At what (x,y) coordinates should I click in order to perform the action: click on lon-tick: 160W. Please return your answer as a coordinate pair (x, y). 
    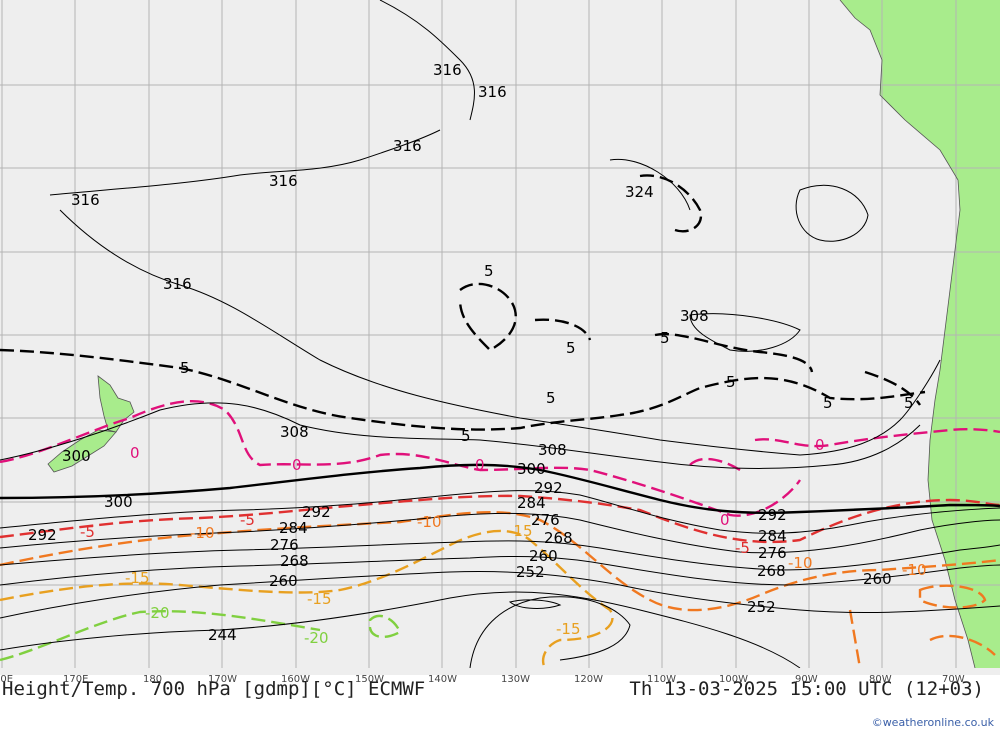
    Looking at the image, I should click on (295, 679).